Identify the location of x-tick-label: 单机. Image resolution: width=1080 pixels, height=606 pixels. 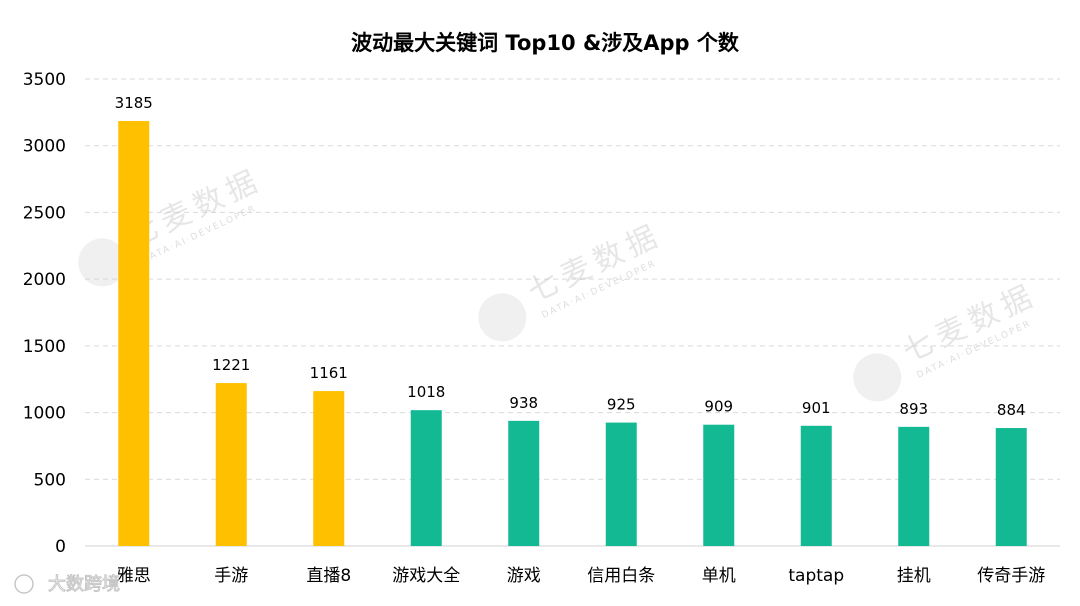
(719, 576).